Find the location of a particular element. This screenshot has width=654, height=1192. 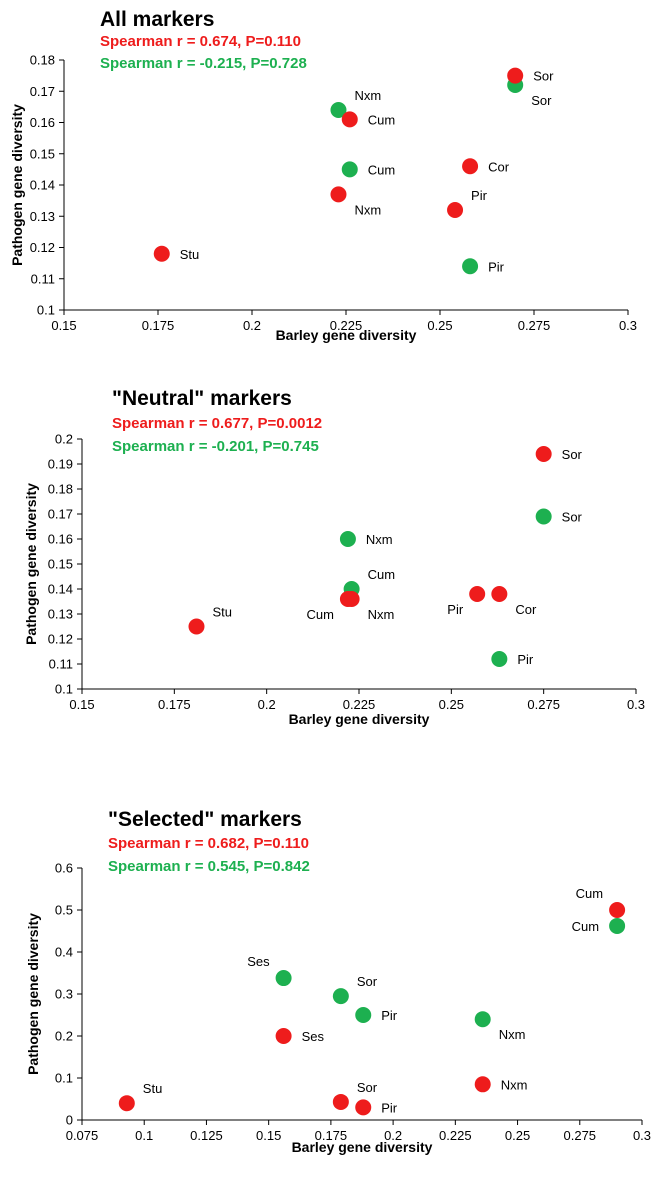

data-point-green-sor is located at coordinates (543, 516).